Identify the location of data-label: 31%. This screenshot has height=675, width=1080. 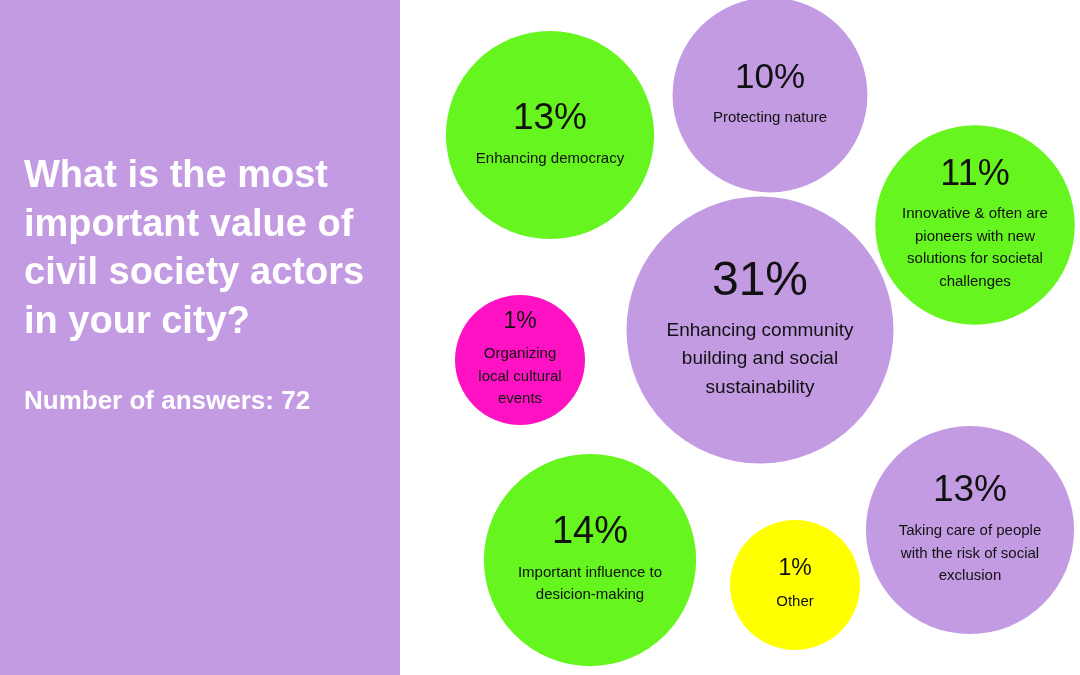
(760, 279).